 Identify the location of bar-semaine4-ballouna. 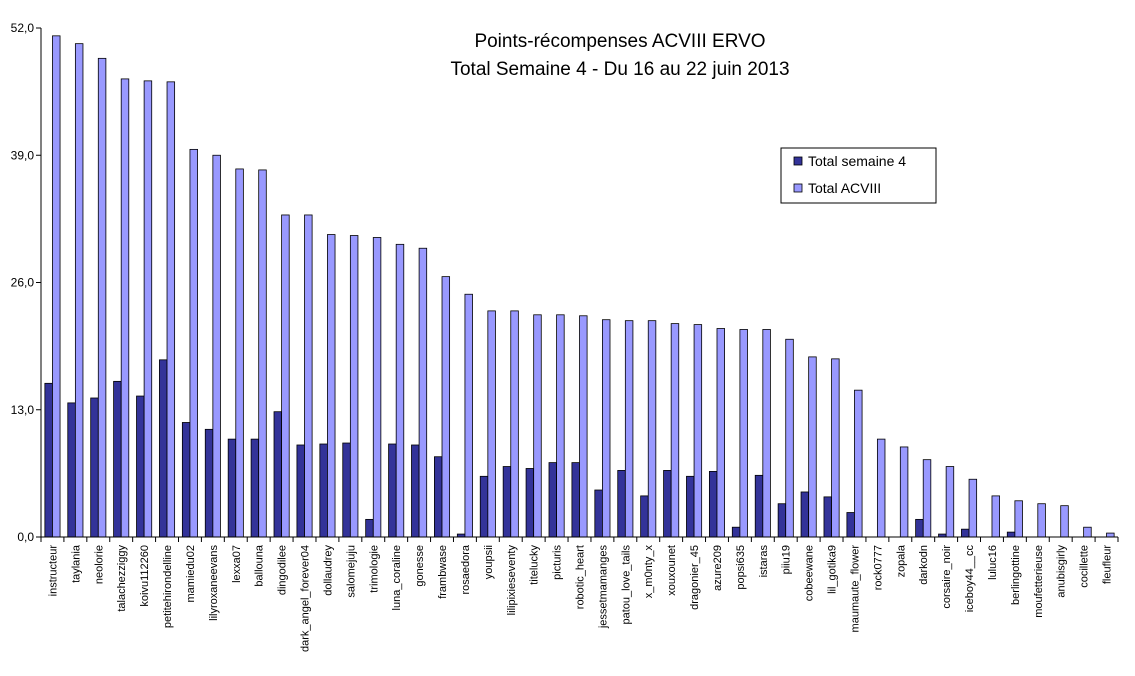
(255, 488).